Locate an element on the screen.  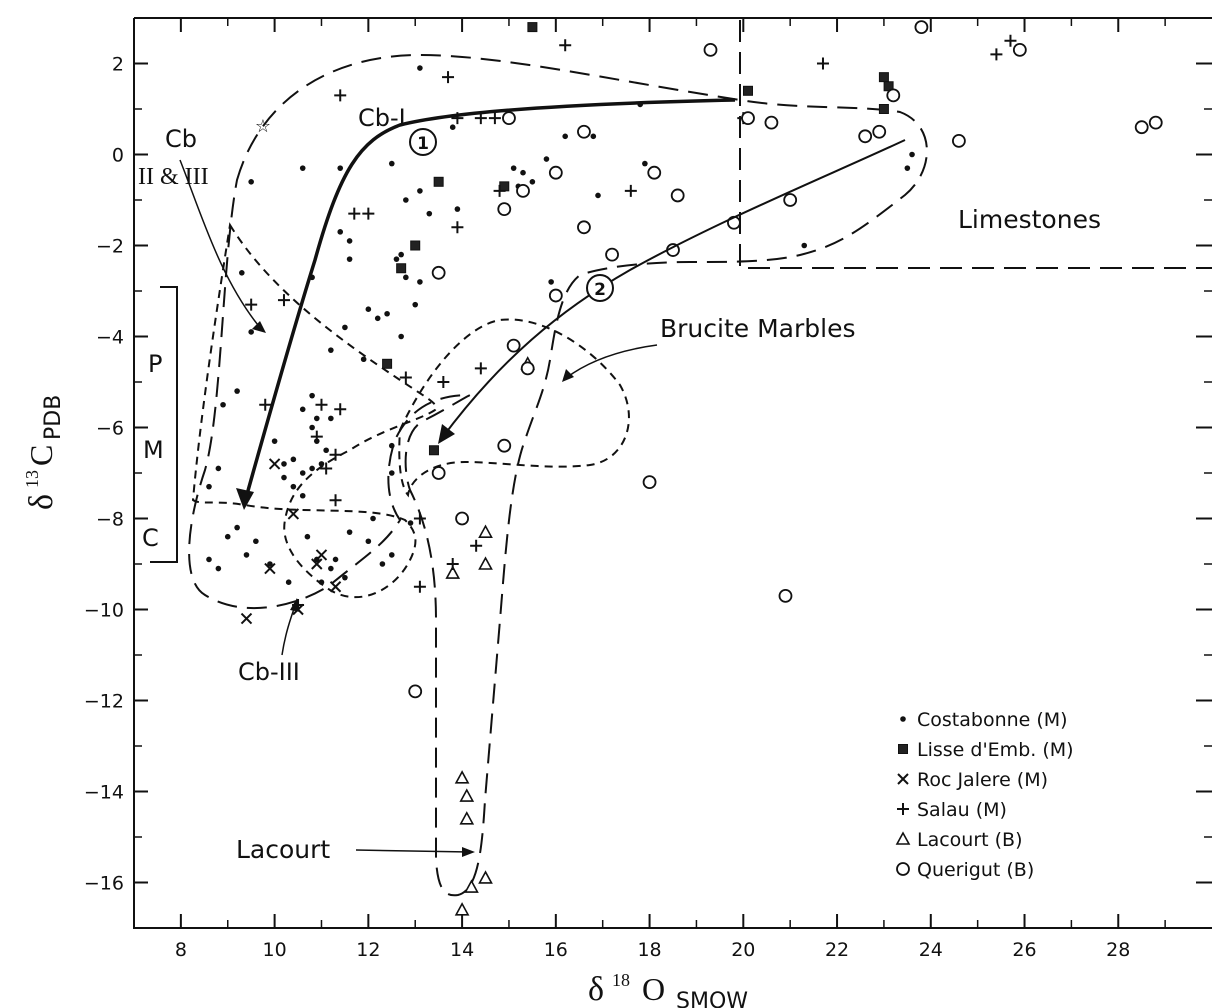
y-axis-title: δ 13 C PDB is located at coordinates (44, 452).